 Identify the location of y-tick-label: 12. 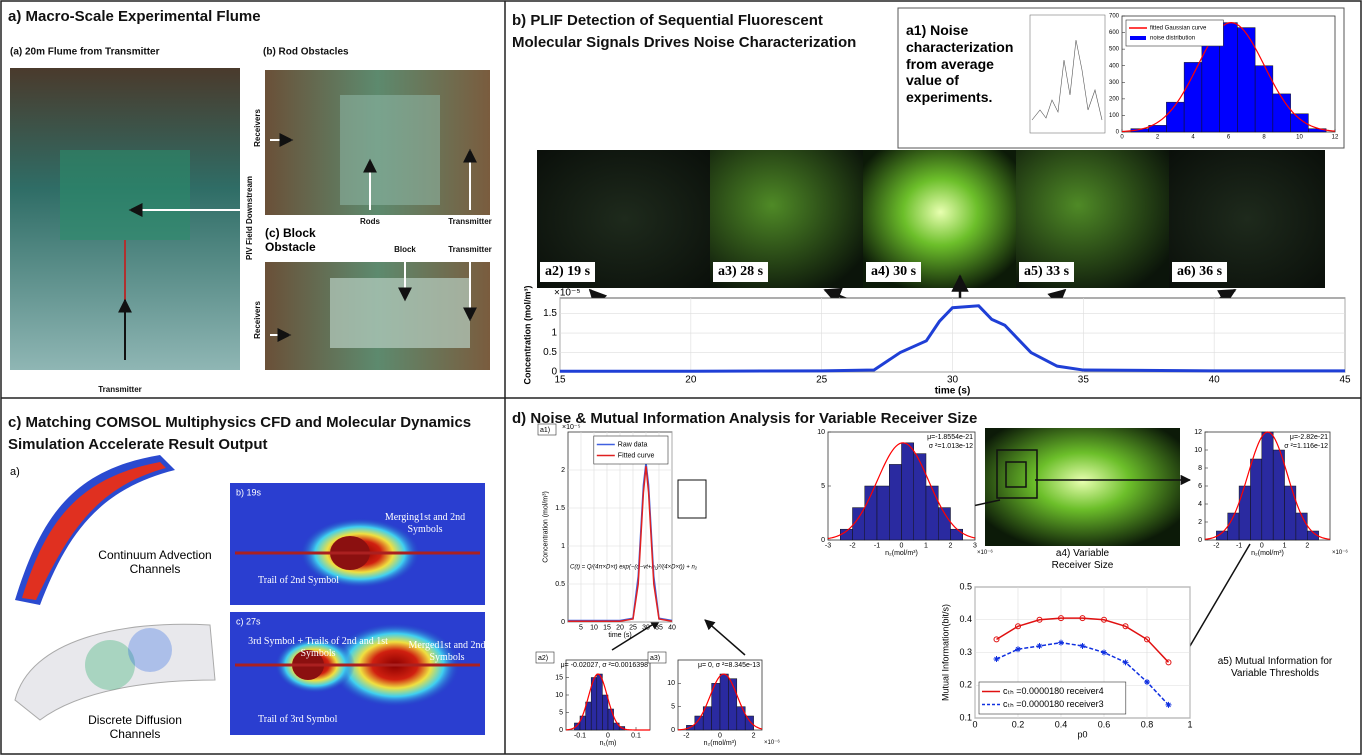
(1198, 432).